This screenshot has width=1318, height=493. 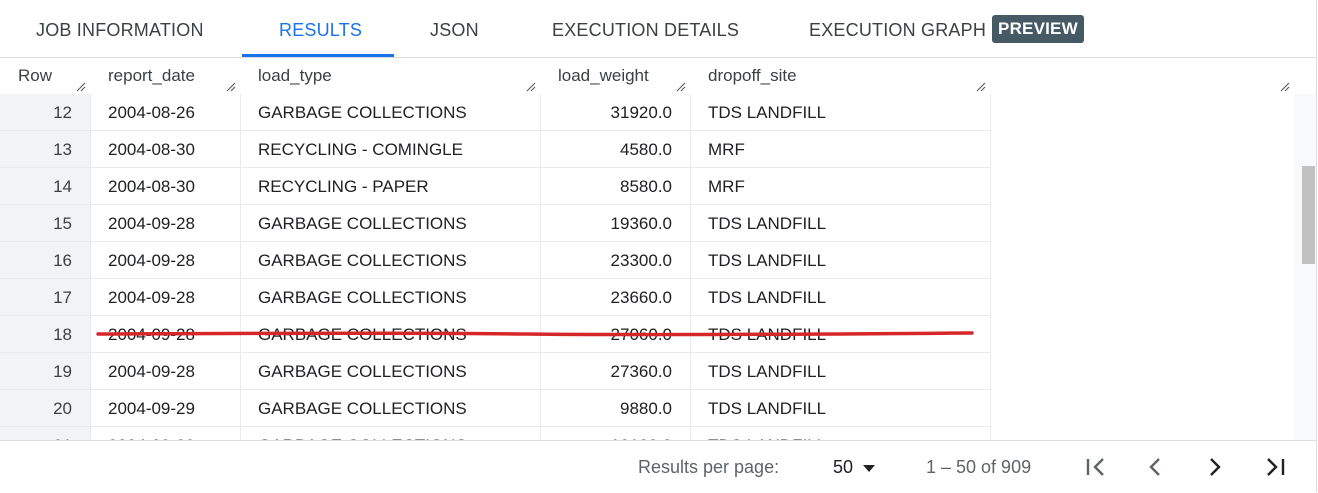 What do you see at coordinates (1038, 29) in the screenshot?
I see `preview-badge: PREVIEW` at bounding box center [1038, 29].